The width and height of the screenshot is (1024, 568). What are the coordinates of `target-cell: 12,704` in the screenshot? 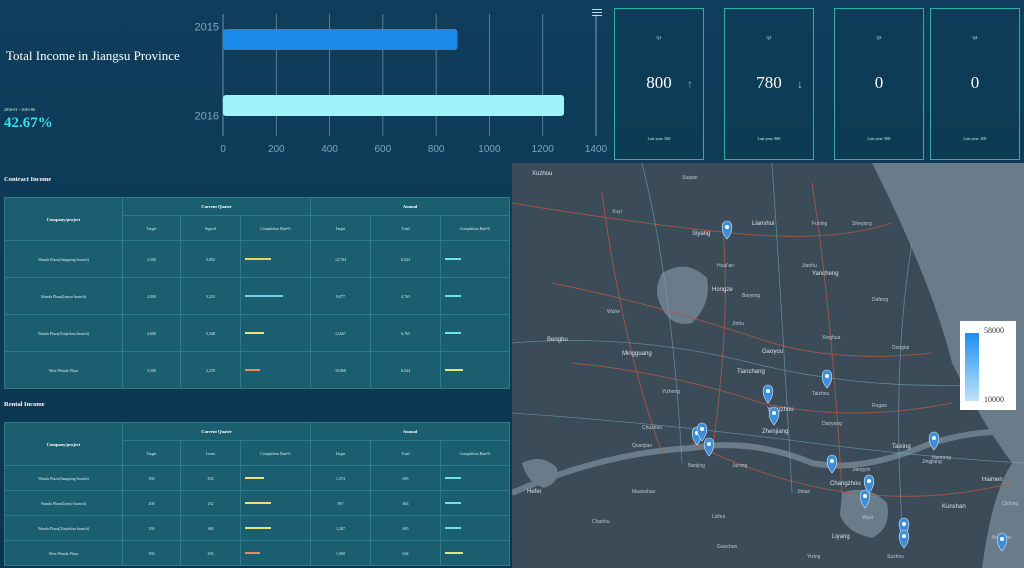 It's located at (340, 259).